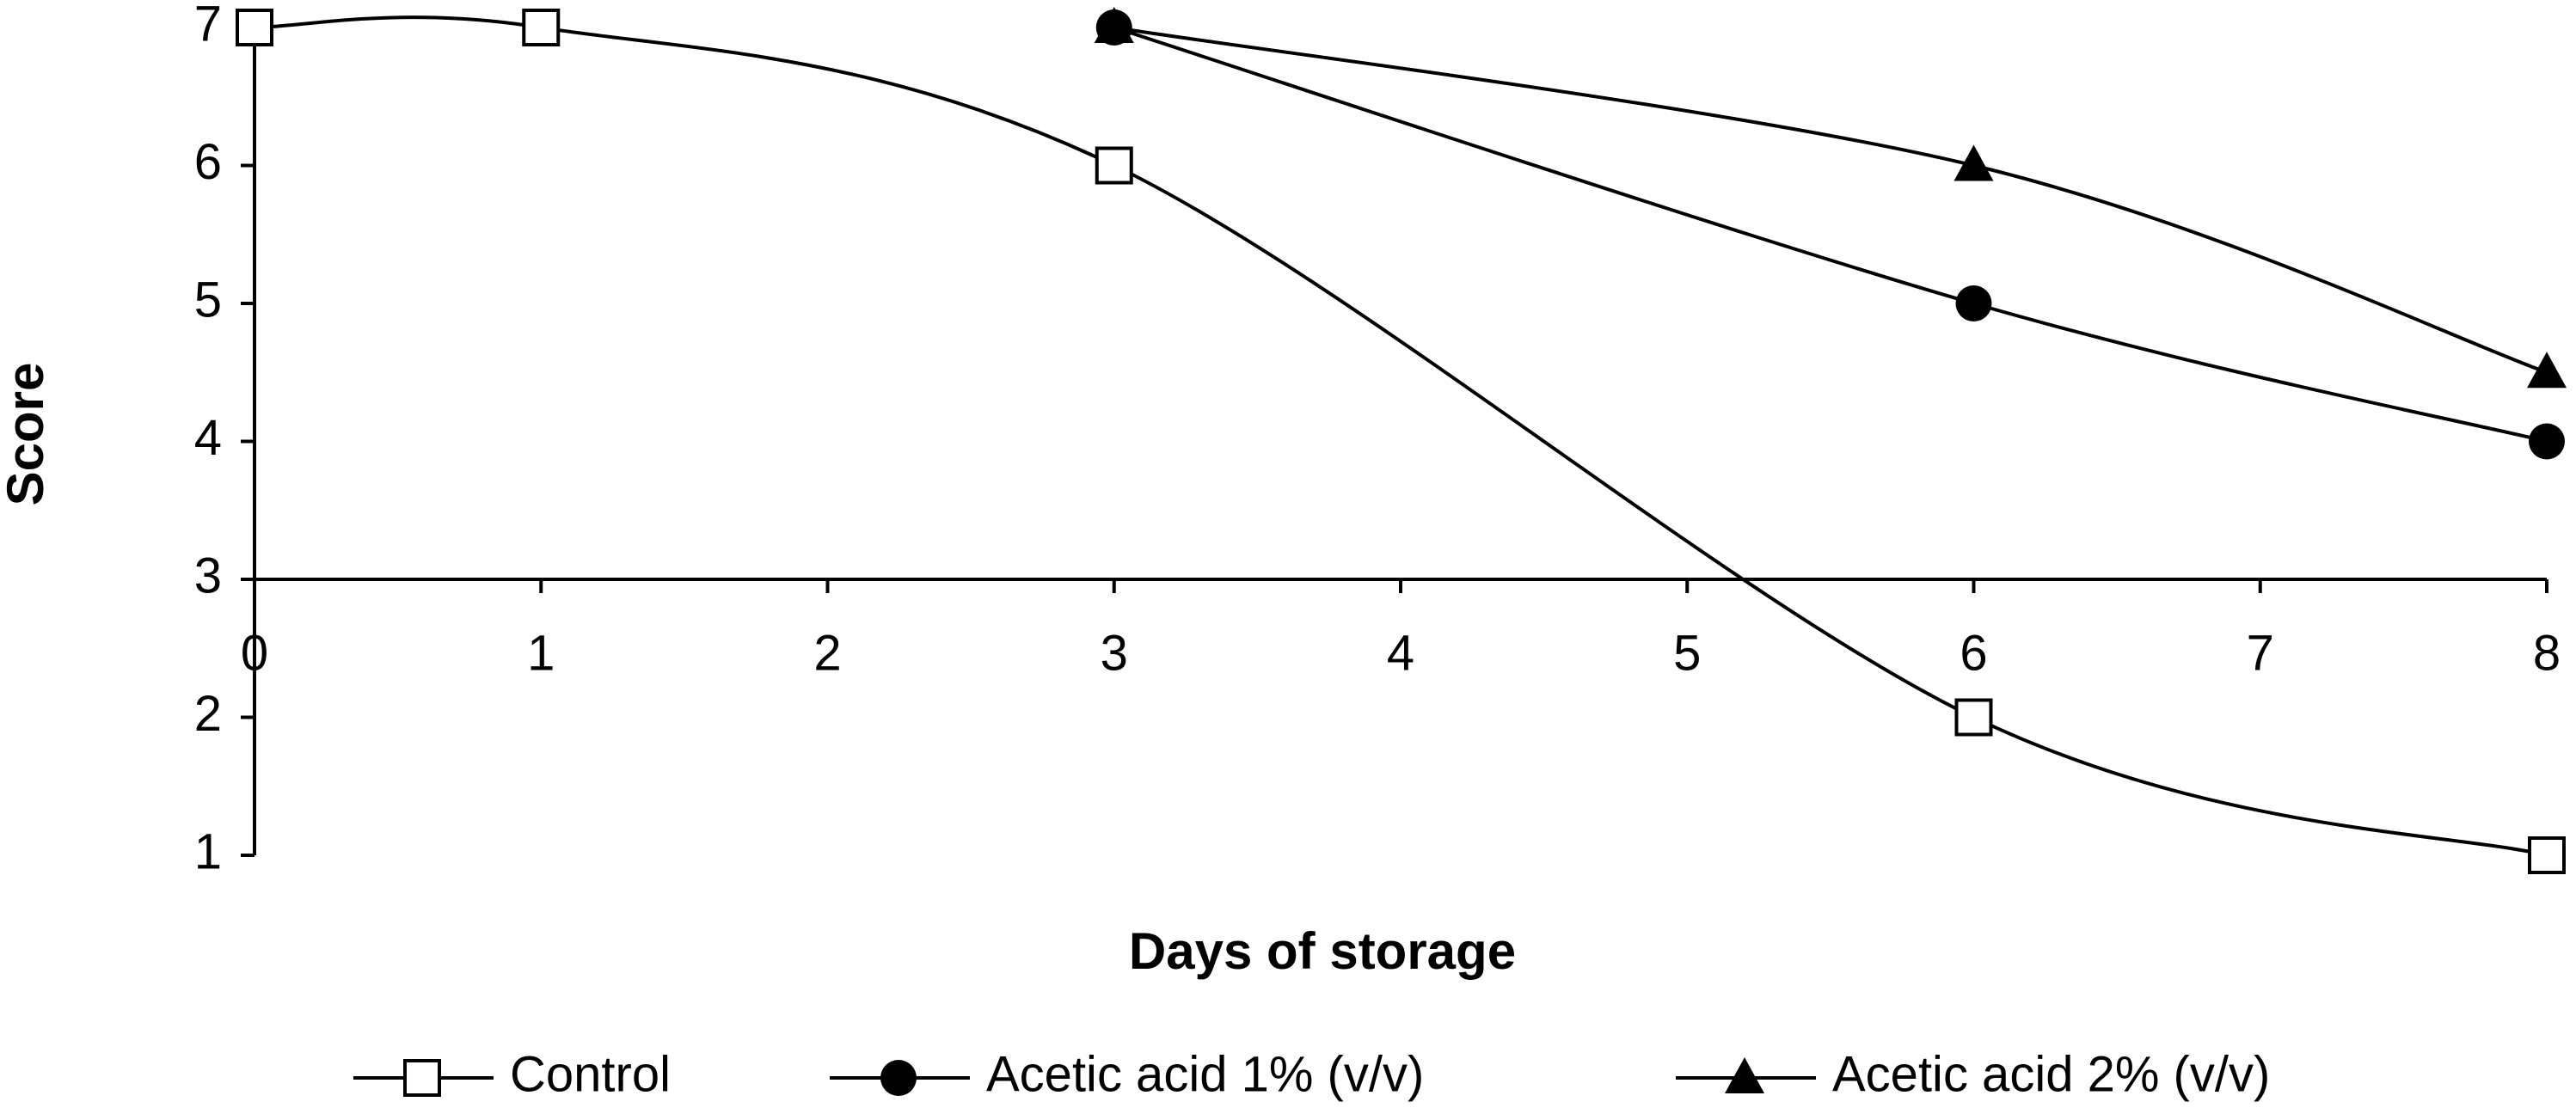 The image size is (2576, 1114). I want to click on x-tick-label: 5, so click(1687, 653).